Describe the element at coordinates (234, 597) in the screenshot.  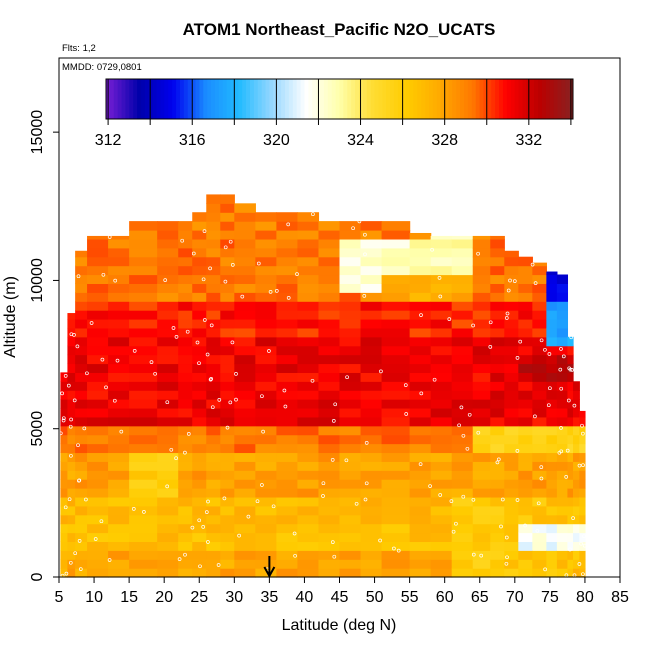
I see `x-tick-label: 30` at that location.